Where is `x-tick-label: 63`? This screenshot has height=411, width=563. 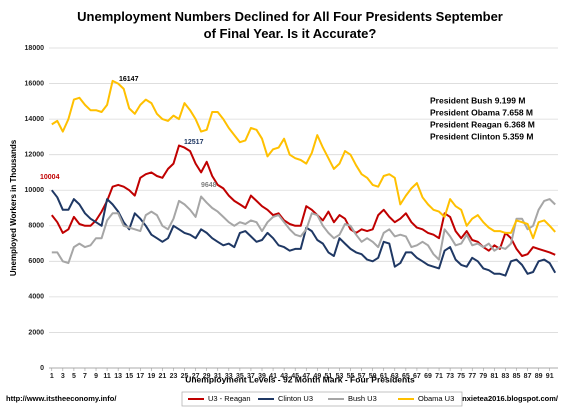
x-tick-label: 63 is located at coordinates (395, 376).